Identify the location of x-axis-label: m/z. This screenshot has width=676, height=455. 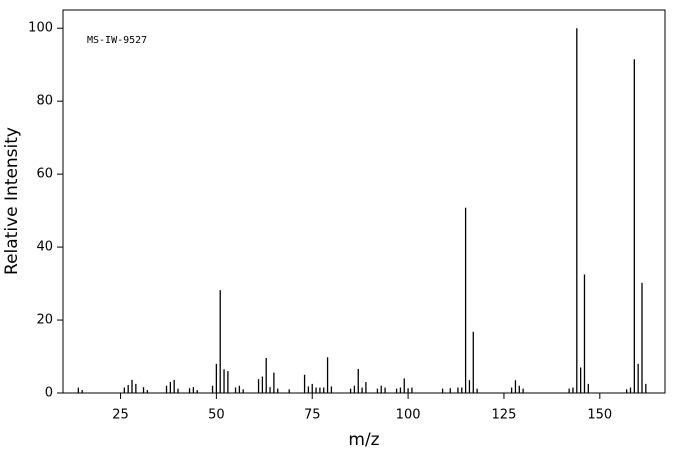
(363, 440).